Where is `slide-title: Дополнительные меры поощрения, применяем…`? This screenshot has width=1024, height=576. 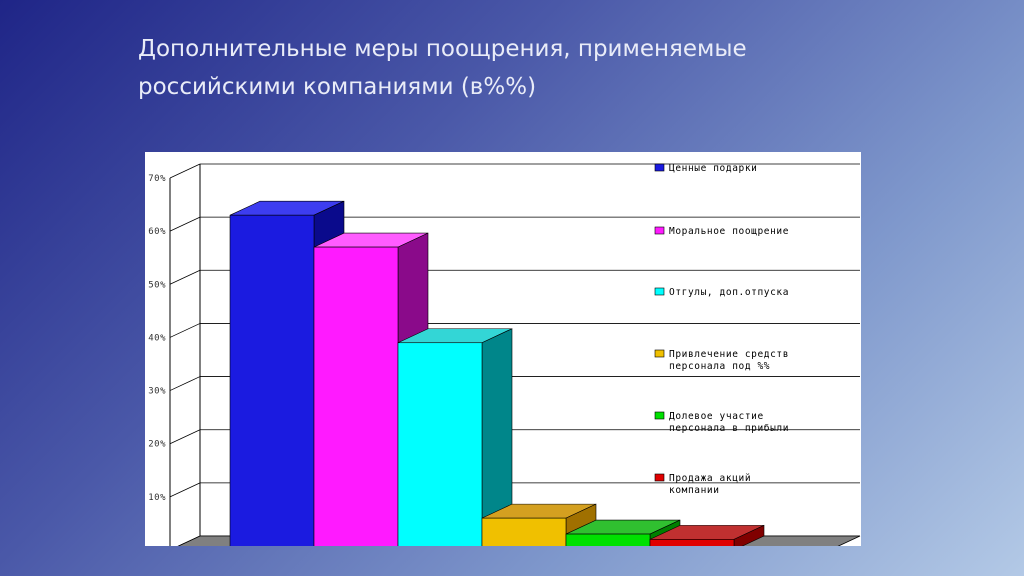
slide-title: Дополнительные меры поощрения, применяем… is located at coordinates (498, 68).